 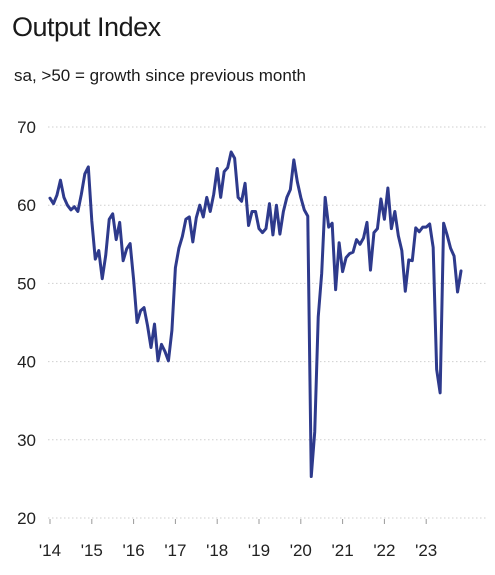 What do you see at coordinates (26, 362) in the screenshot?
I see `y-tick-label: 40` at bounding box center [26, 362].